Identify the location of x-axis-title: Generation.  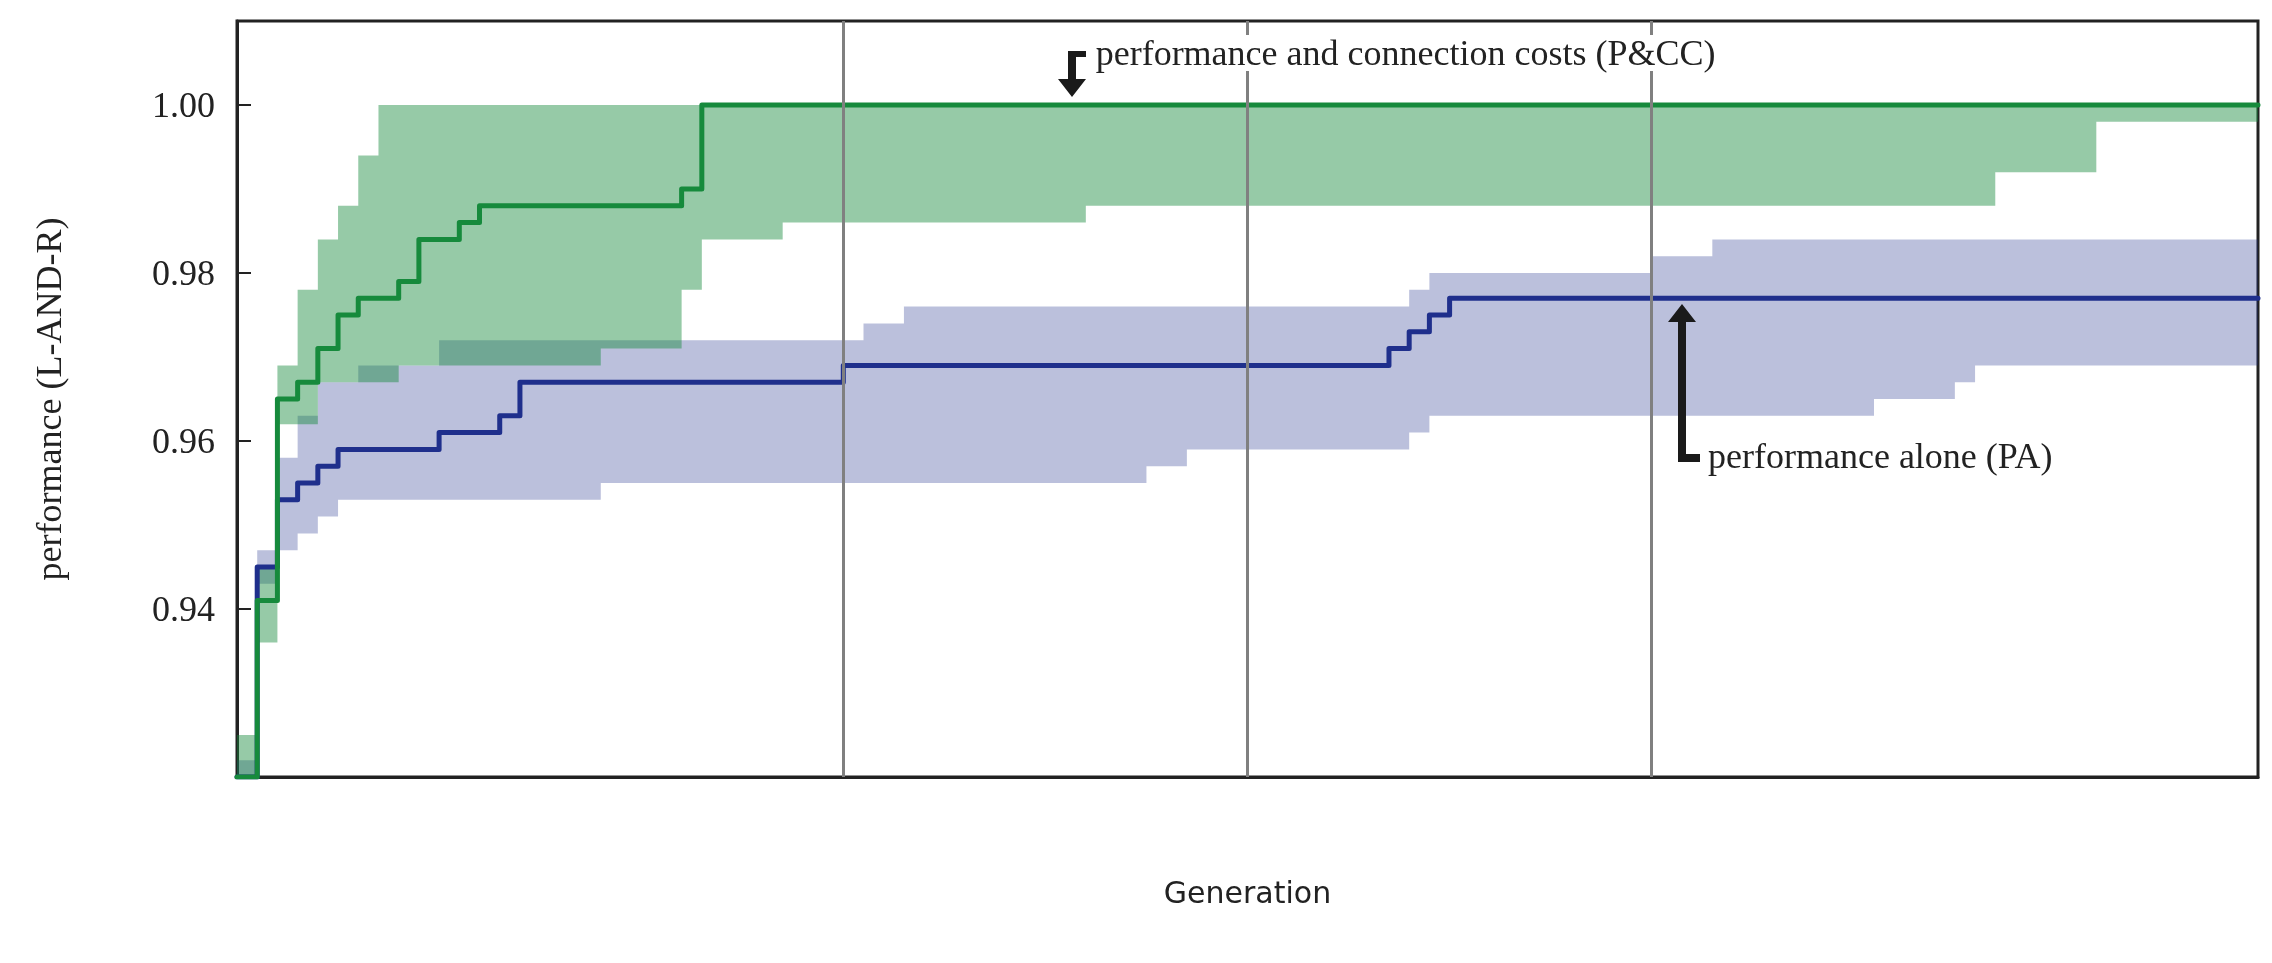
(1247, 892).